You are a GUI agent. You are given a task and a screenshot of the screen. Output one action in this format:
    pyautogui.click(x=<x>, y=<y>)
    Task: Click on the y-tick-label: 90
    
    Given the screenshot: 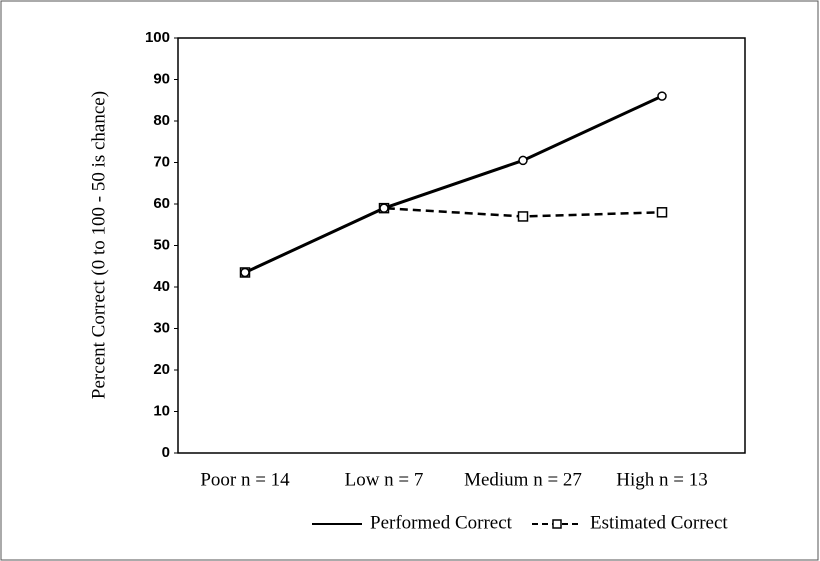 What is the action you would take?
    pyautogui.click(x=161, y=78)
    